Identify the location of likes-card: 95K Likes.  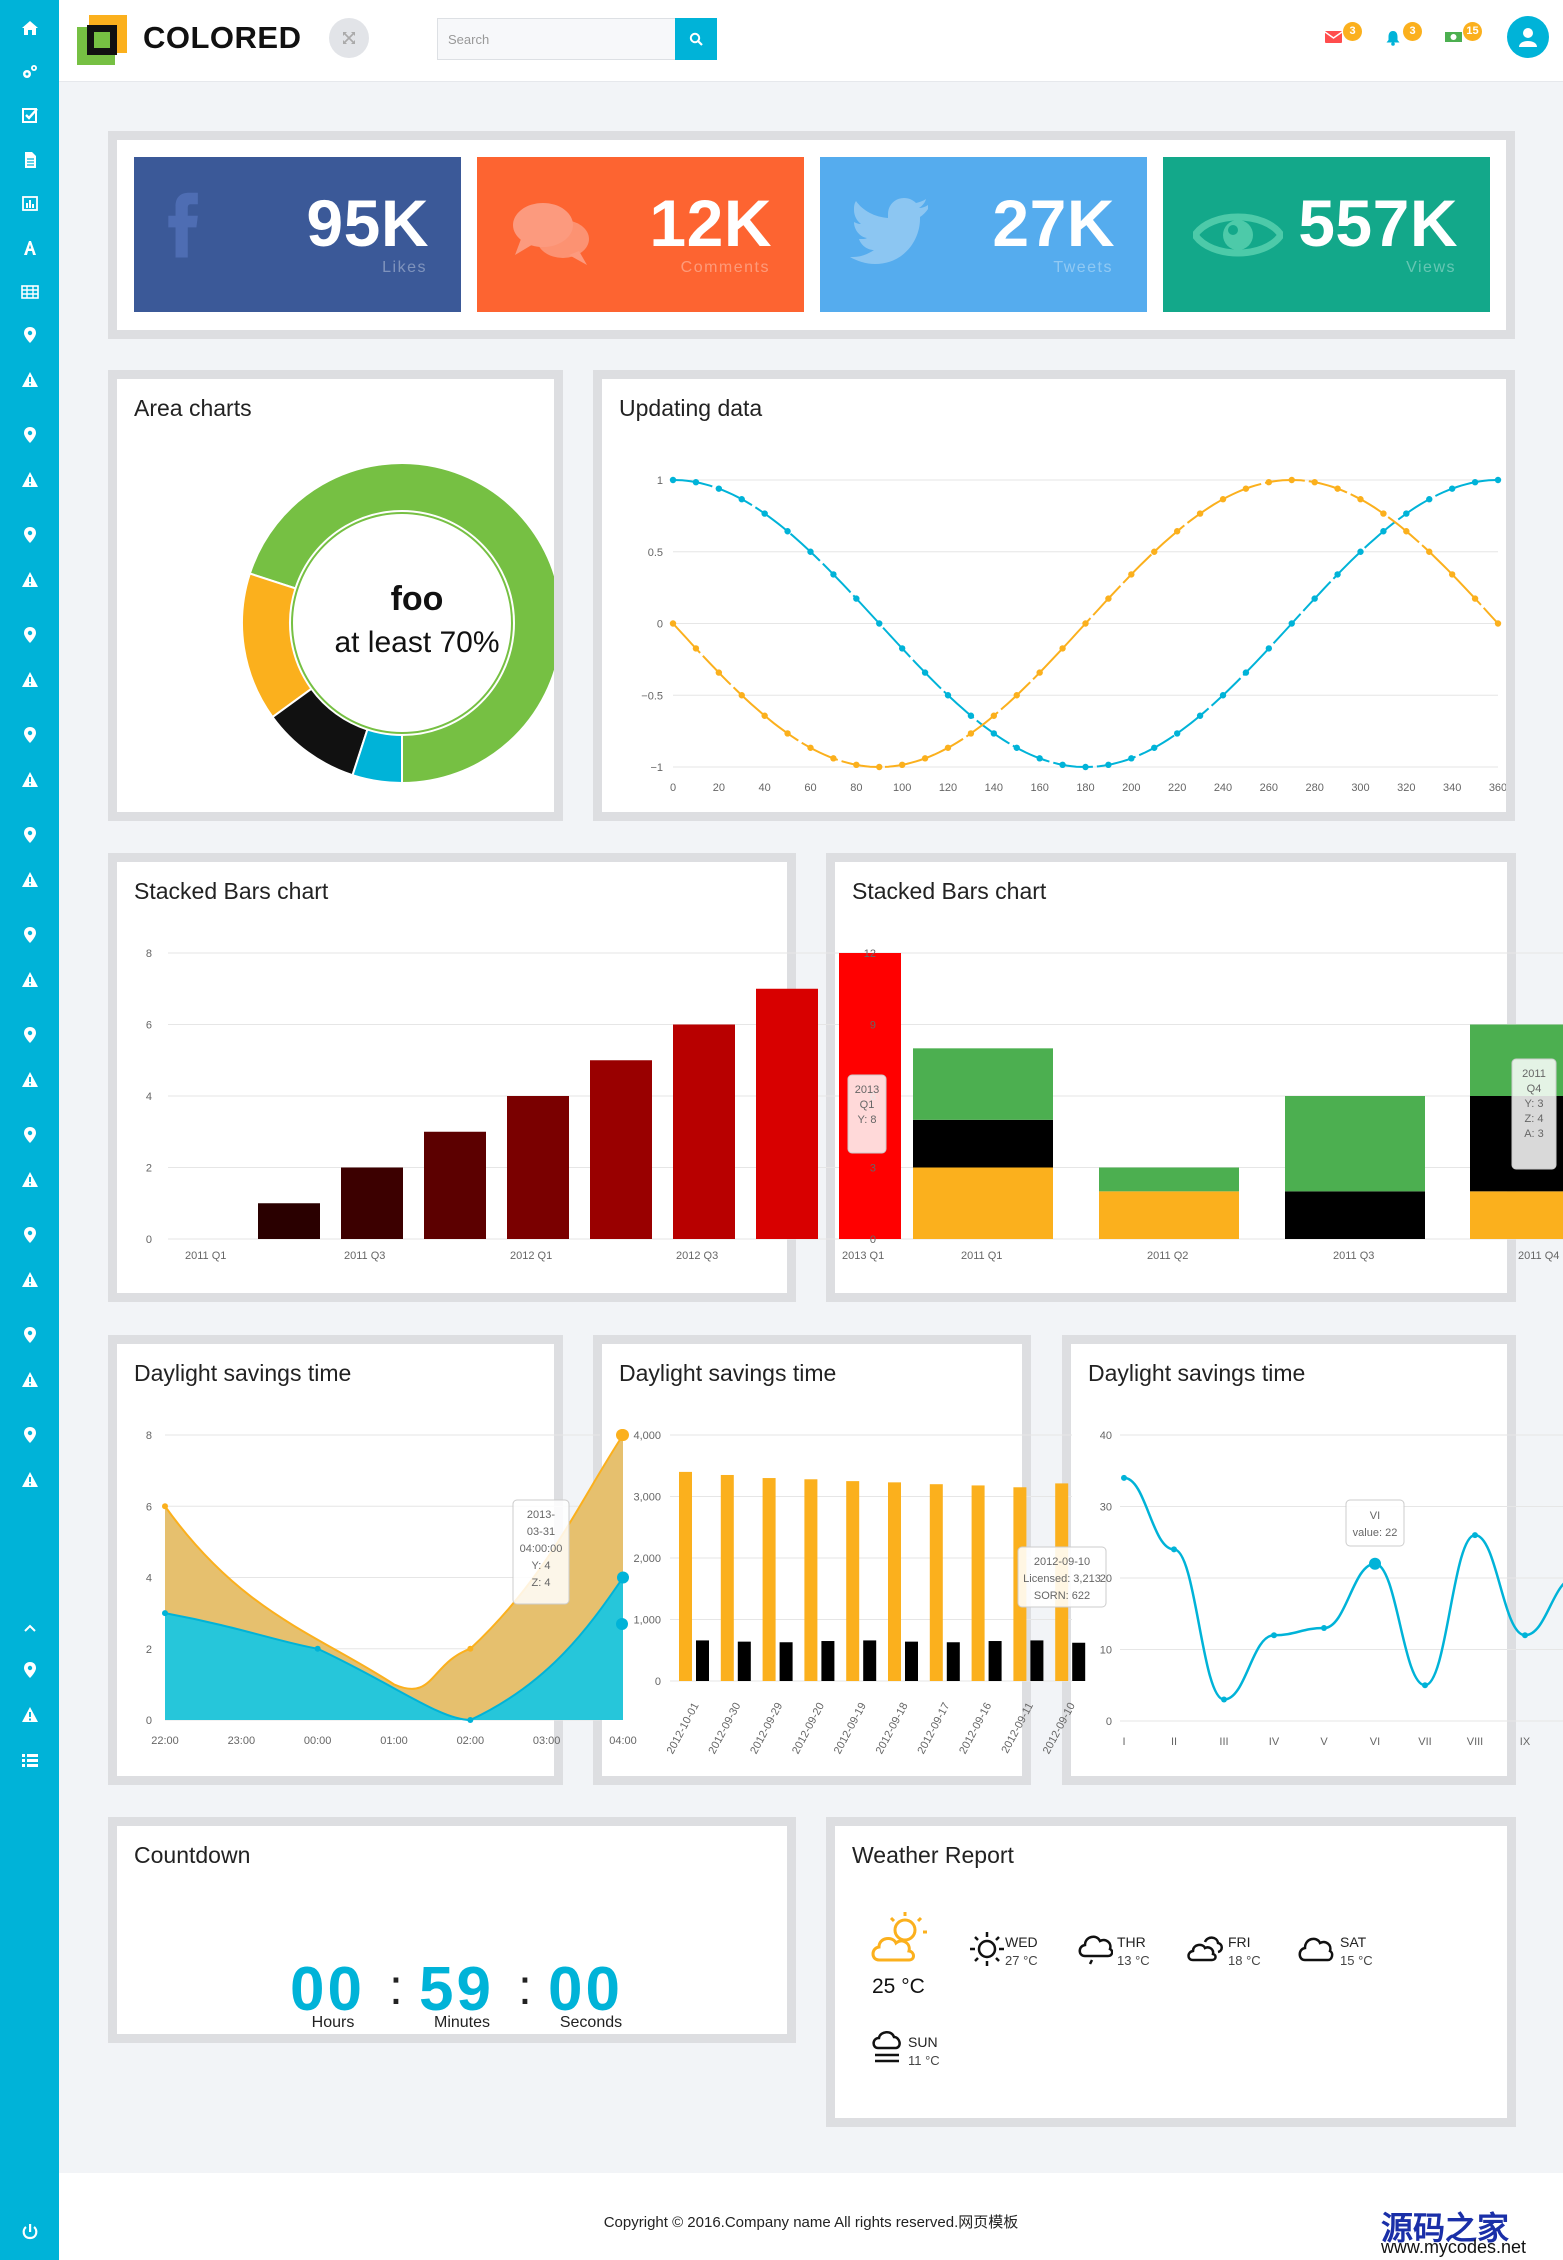
(297, 234).